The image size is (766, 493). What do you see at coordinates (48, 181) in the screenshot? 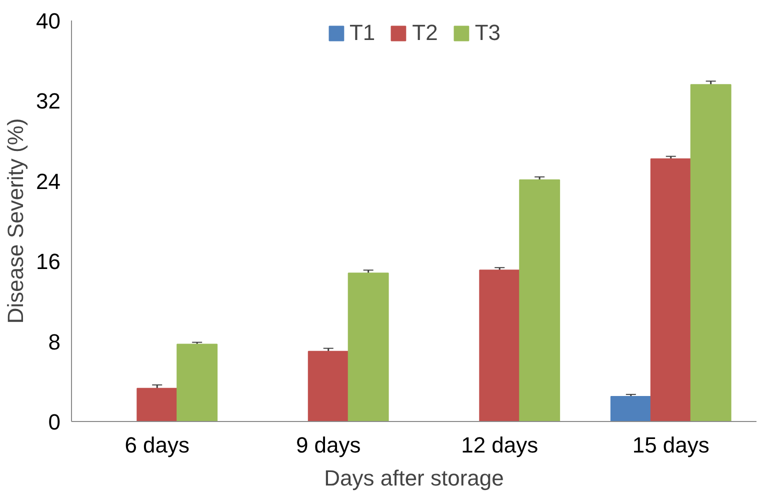
I see `y-tick-label: 24` at bounding box center [48, 181].